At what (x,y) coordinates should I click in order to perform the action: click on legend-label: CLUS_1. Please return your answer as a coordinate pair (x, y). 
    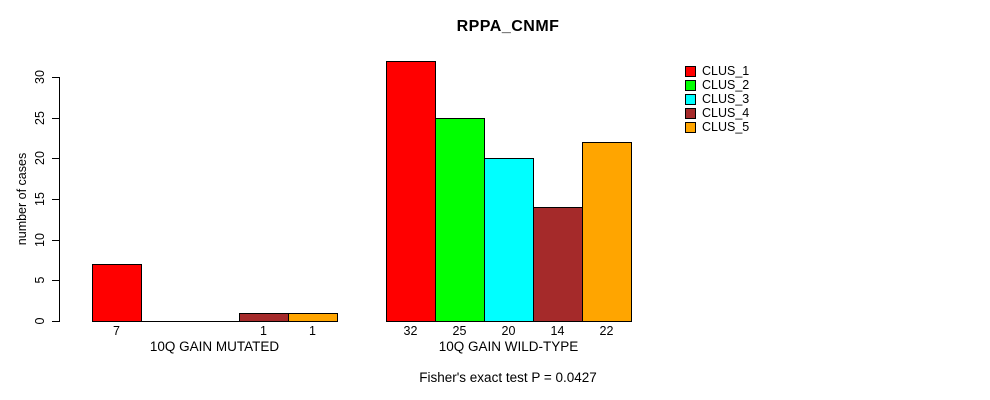
    Looking at the image, I should click on (726, 71).